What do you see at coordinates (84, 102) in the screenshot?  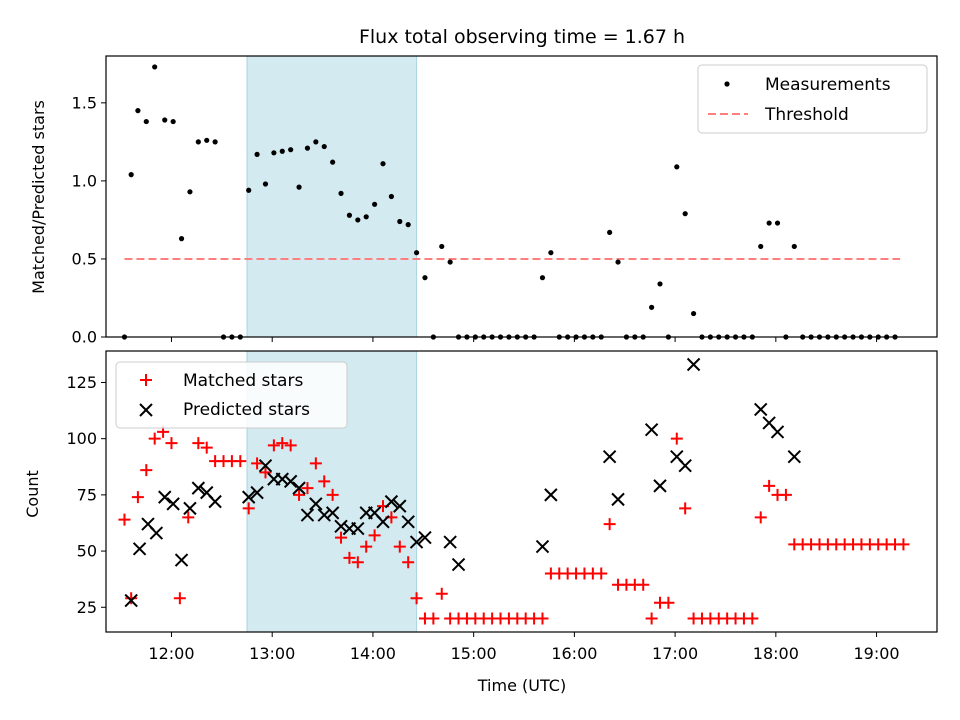 I see `y-tick-label: 1.5` at bounding box center [84, 102].